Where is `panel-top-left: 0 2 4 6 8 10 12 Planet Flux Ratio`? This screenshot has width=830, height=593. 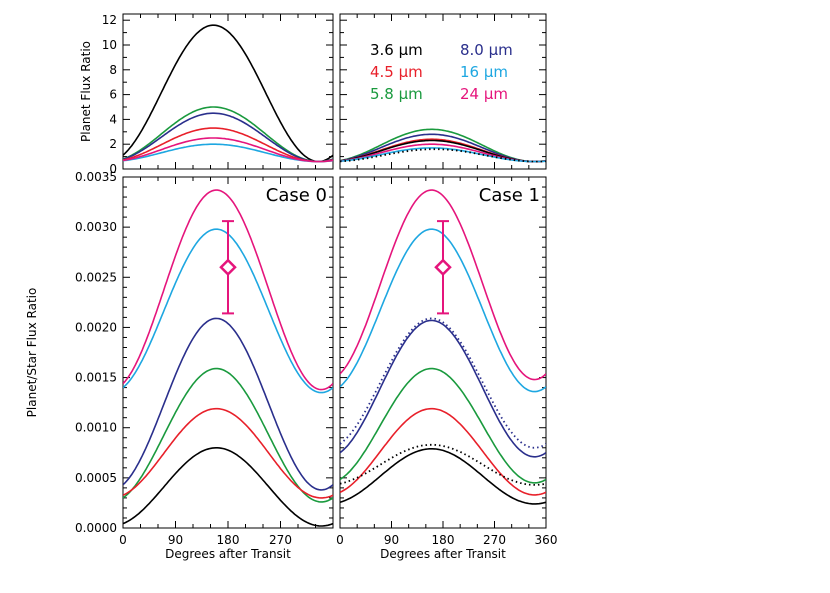
panel-top-left: 0 2 4 6 8 10 12 Planet Flux Ratio is located at coordinates (206, 94).